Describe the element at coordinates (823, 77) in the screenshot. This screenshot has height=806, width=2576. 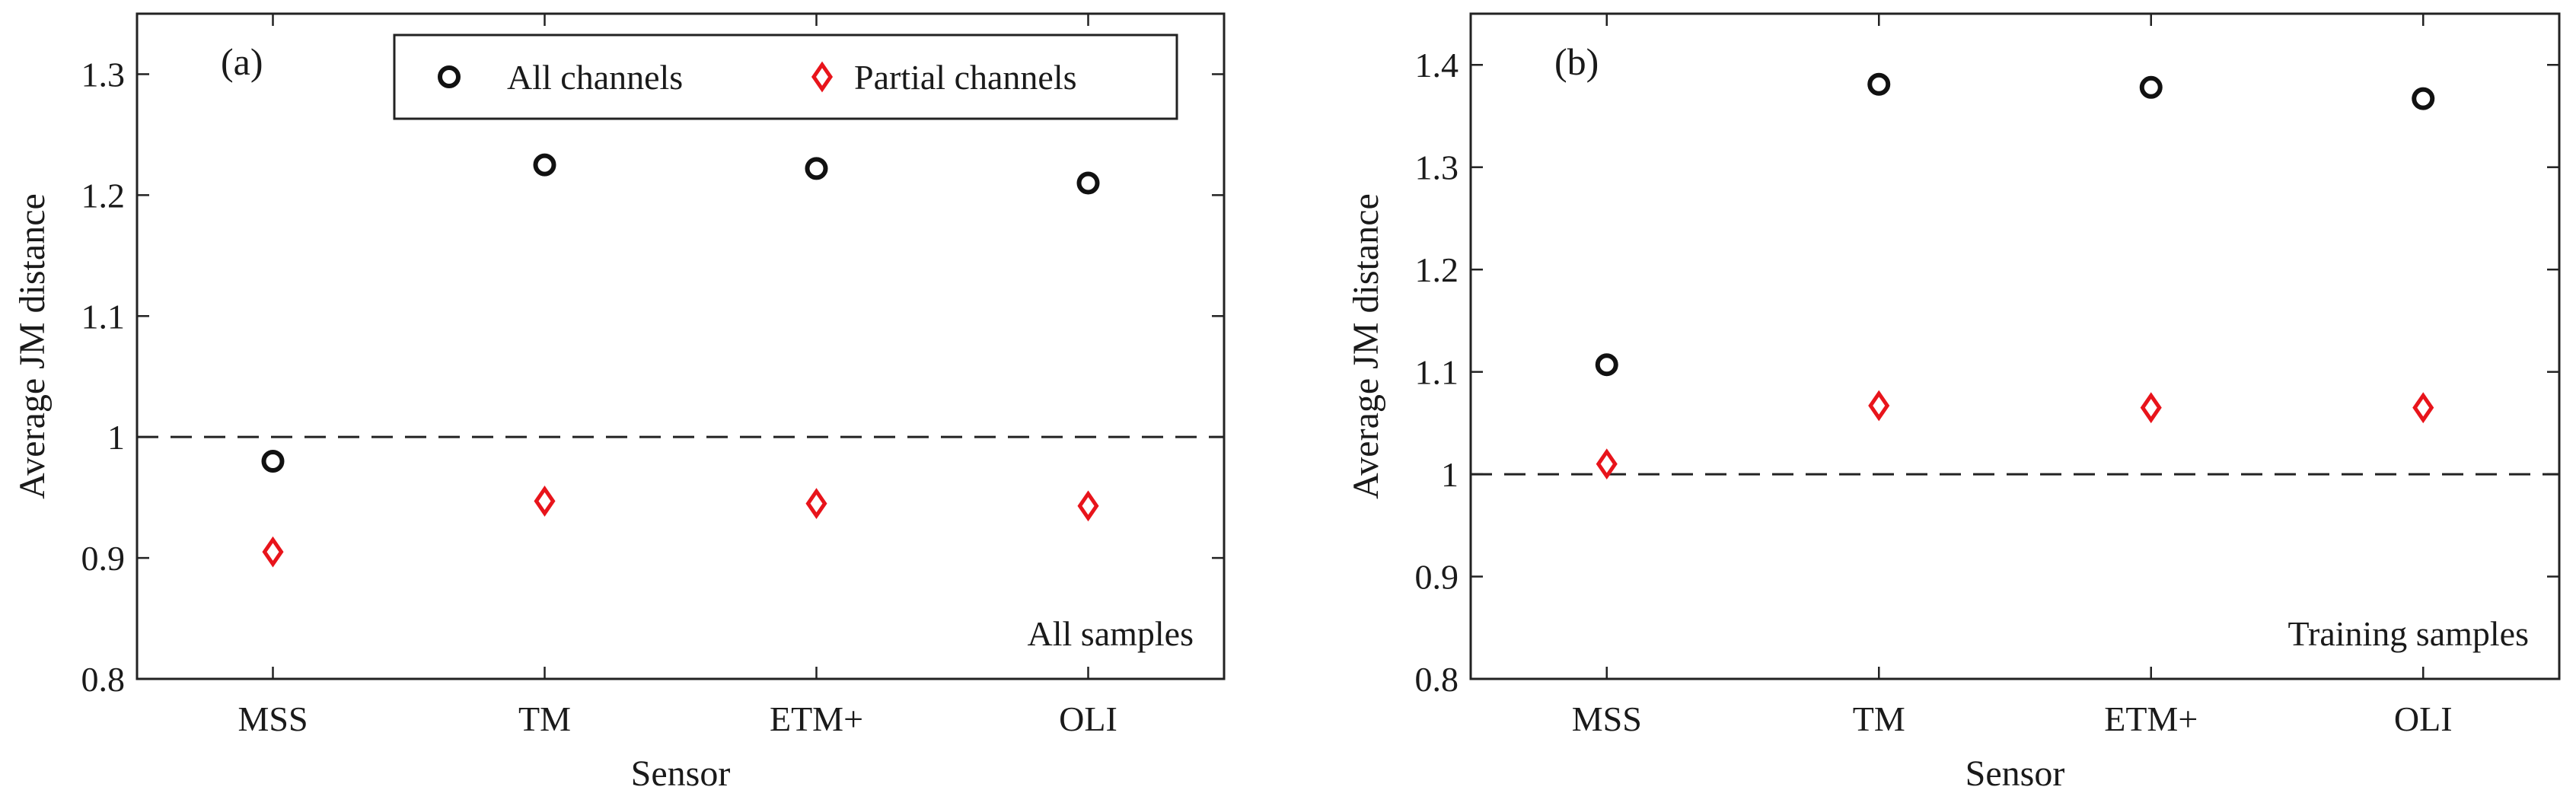
I see `legend-diamond-marker` at that location.